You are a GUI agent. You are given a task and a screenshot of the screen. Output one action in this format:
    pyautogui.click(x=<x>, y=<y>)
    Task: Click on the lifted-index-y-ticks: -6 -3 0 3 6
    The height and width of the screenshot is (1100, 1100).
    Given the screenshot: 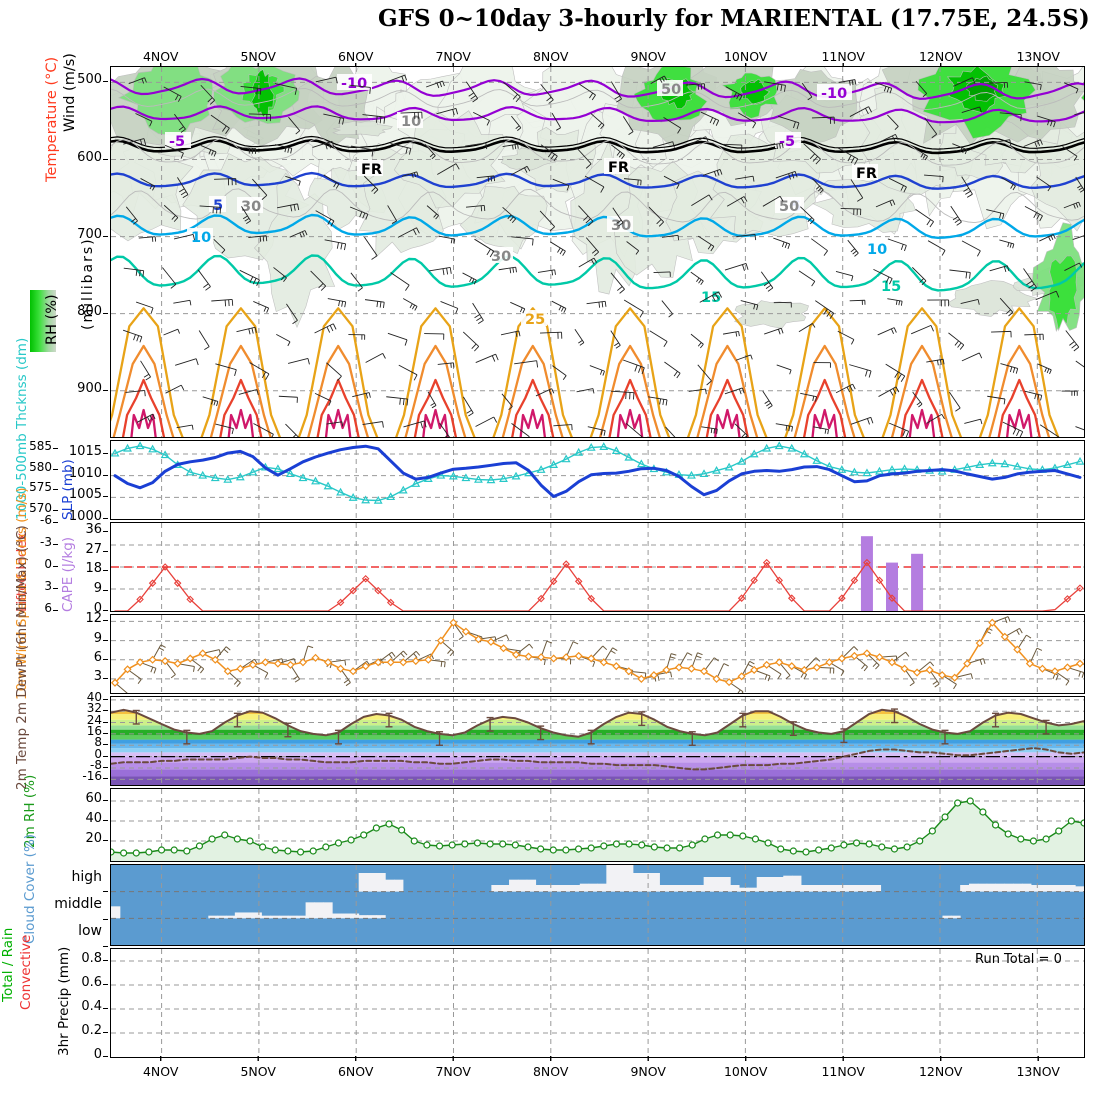 What is the action you would take?
    pyautogui.click(x=36, y=564)
    